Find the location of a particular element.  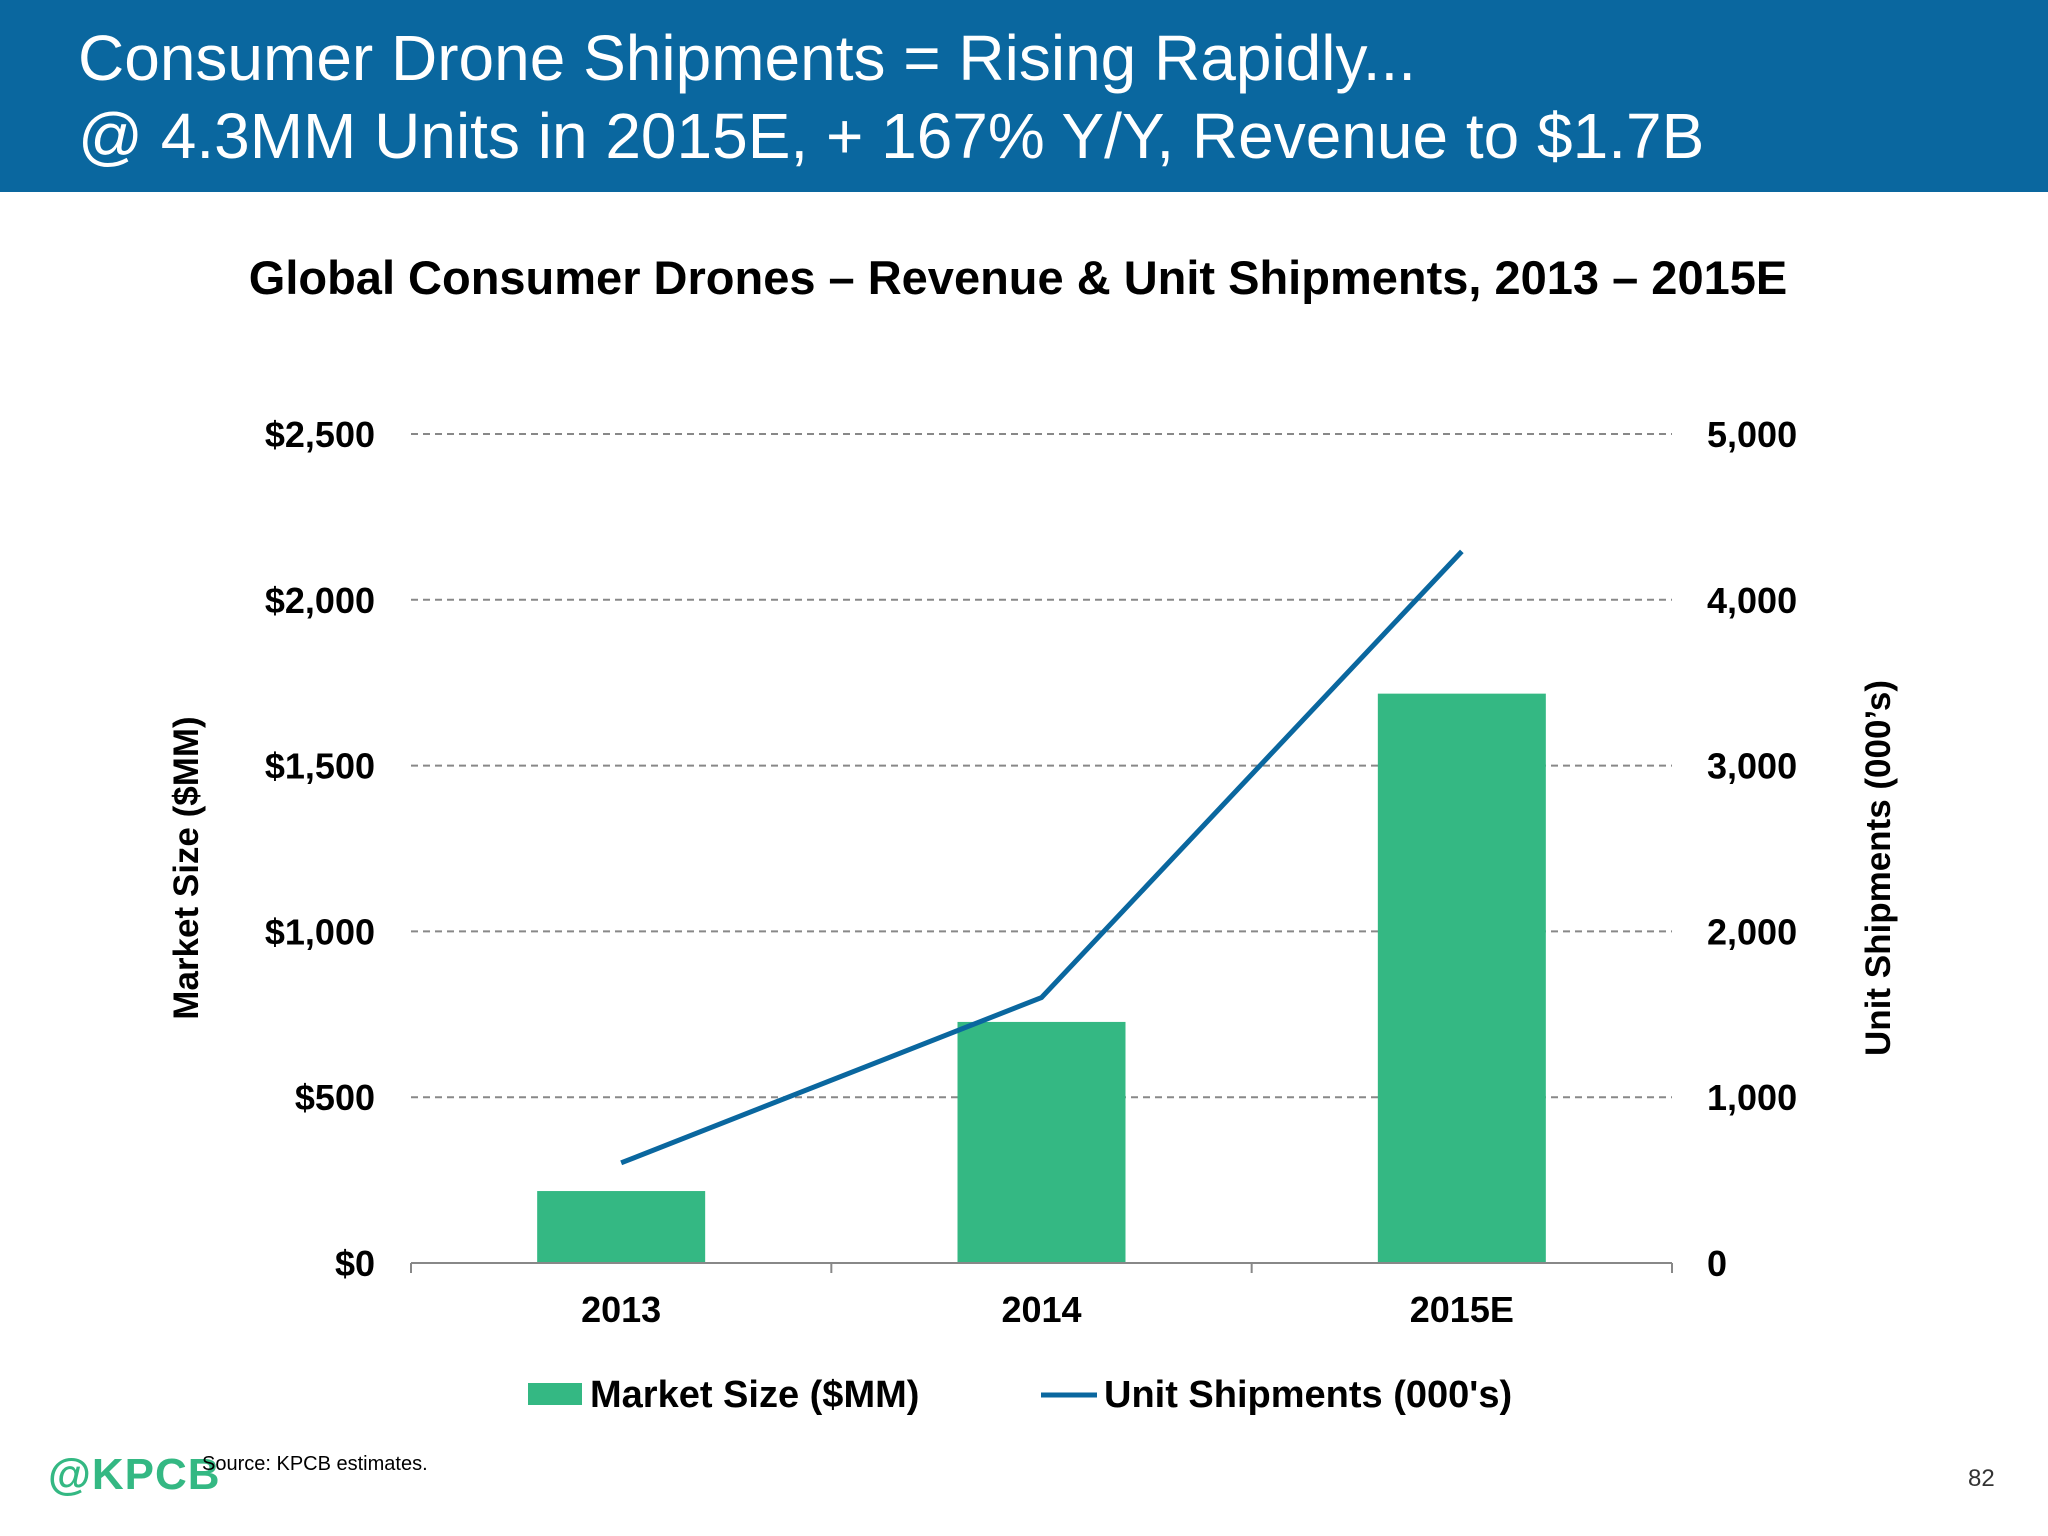

legend-swatch-market-size is located at coordinates (555, 1394).